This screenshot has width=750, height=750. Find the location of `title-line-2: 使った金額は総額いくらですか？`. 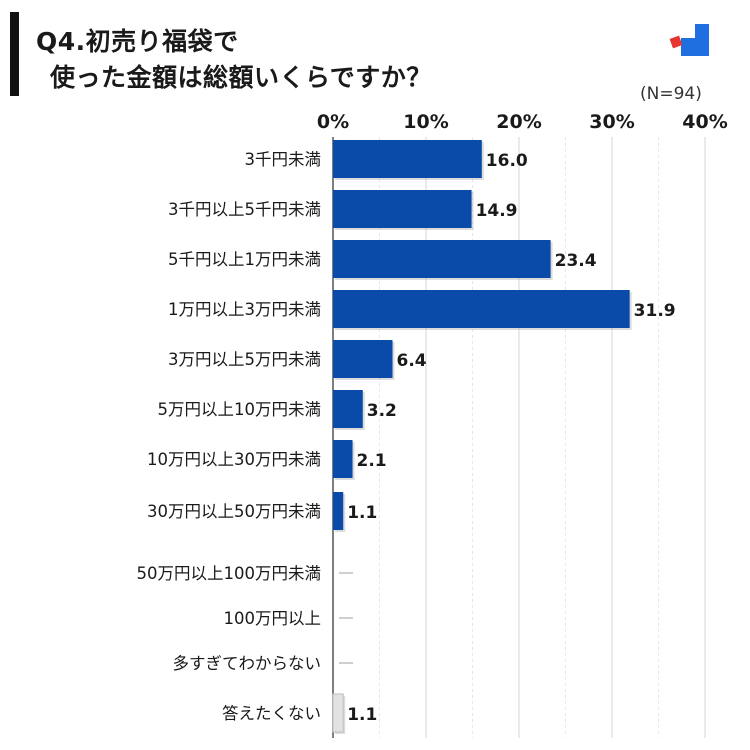

title-line-2: 使った金額は総額いくらですか？ is located at coordinates (241, 77).